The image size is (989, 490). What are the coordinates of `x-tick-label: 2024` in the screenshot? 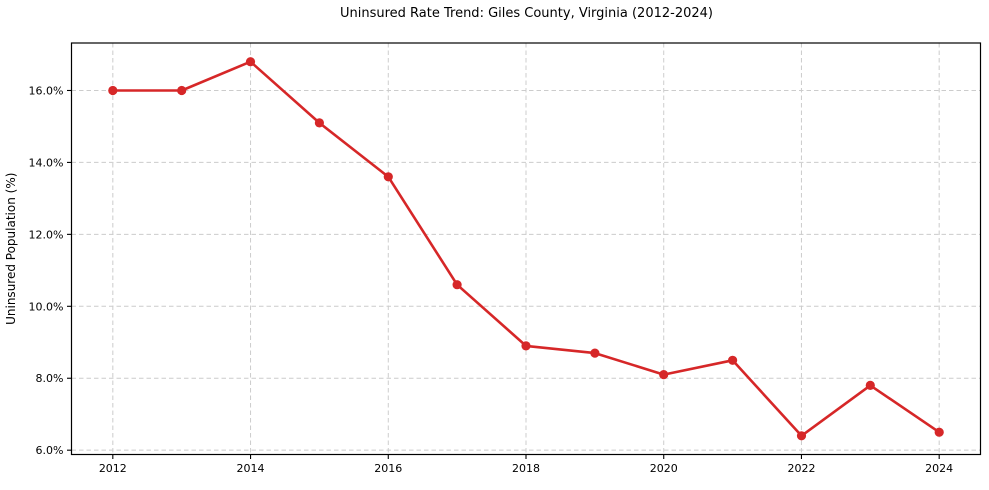 It's located at (939, 468).